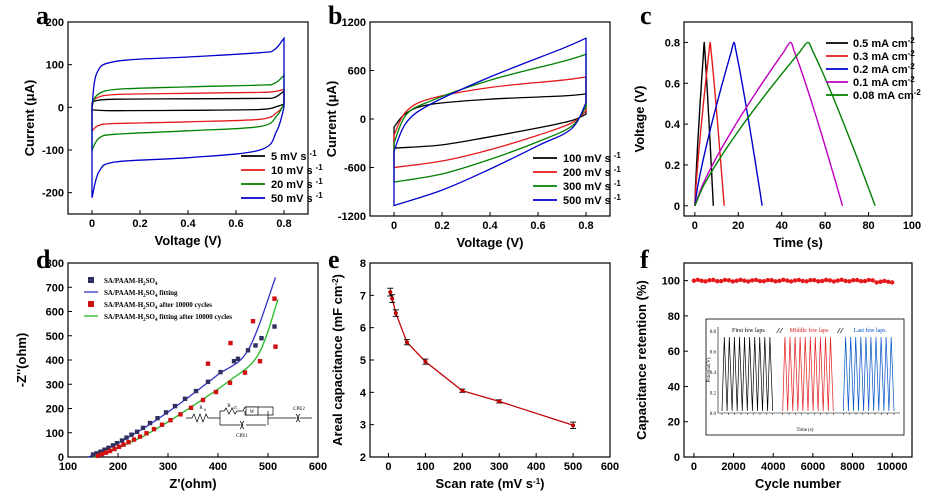 This screenshot has width=941, height=496. I want to click on x-tick-label: 400, so click(218, 467).